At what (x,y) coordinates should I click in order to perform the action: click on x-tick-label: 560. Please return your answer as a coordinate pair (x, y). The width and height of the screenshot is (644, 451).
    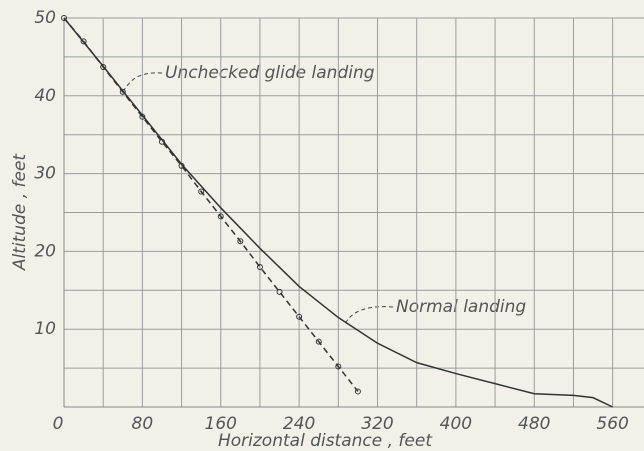
    Looking at the image, I should click on (612, 424).